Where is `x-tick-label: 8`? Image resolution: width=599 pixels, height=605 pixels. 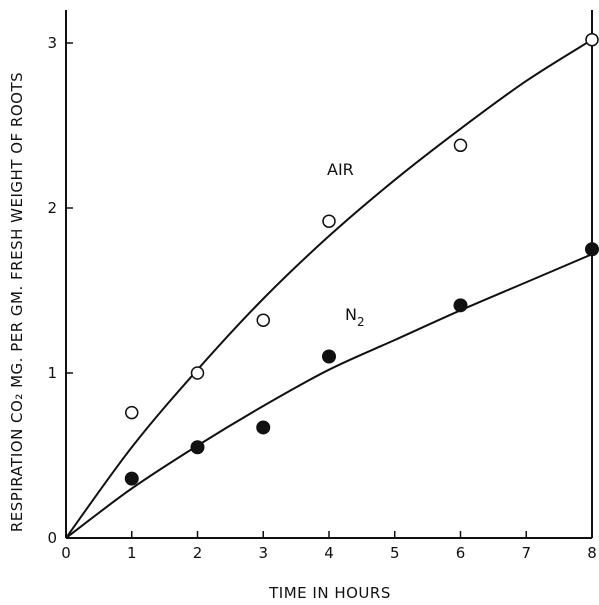 x-tick-label: 8 is located at coordinates (592, 553).